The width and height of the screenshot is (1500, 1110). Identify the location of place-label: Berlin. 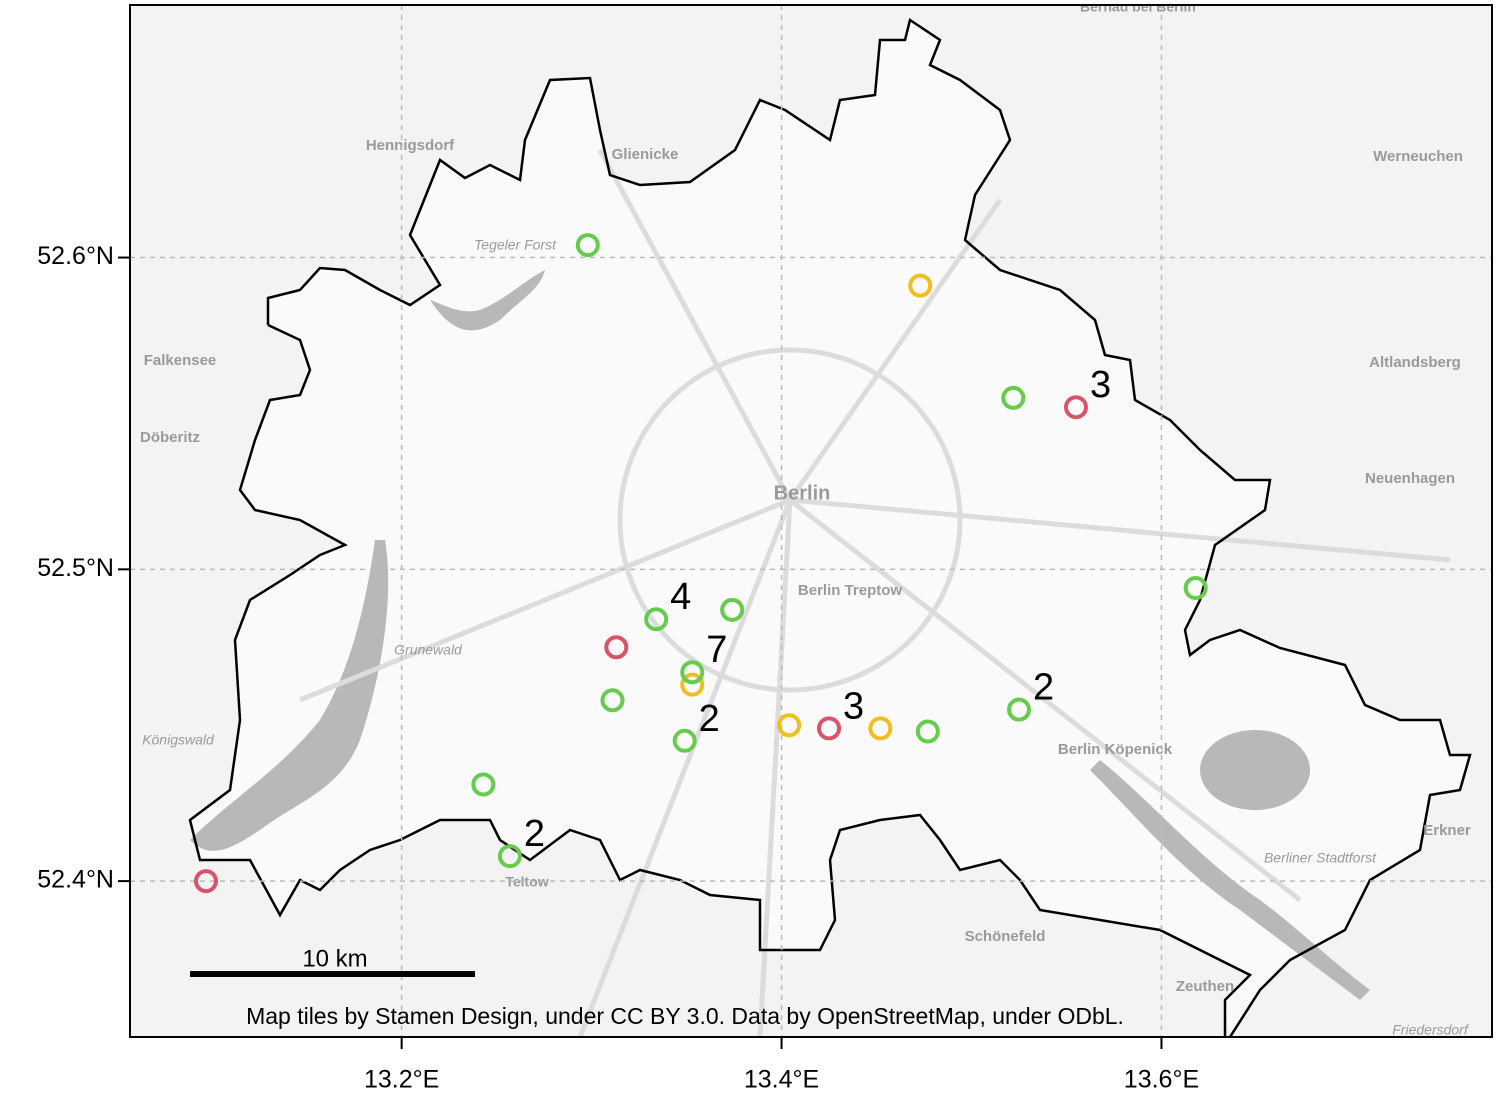
(802, 493).